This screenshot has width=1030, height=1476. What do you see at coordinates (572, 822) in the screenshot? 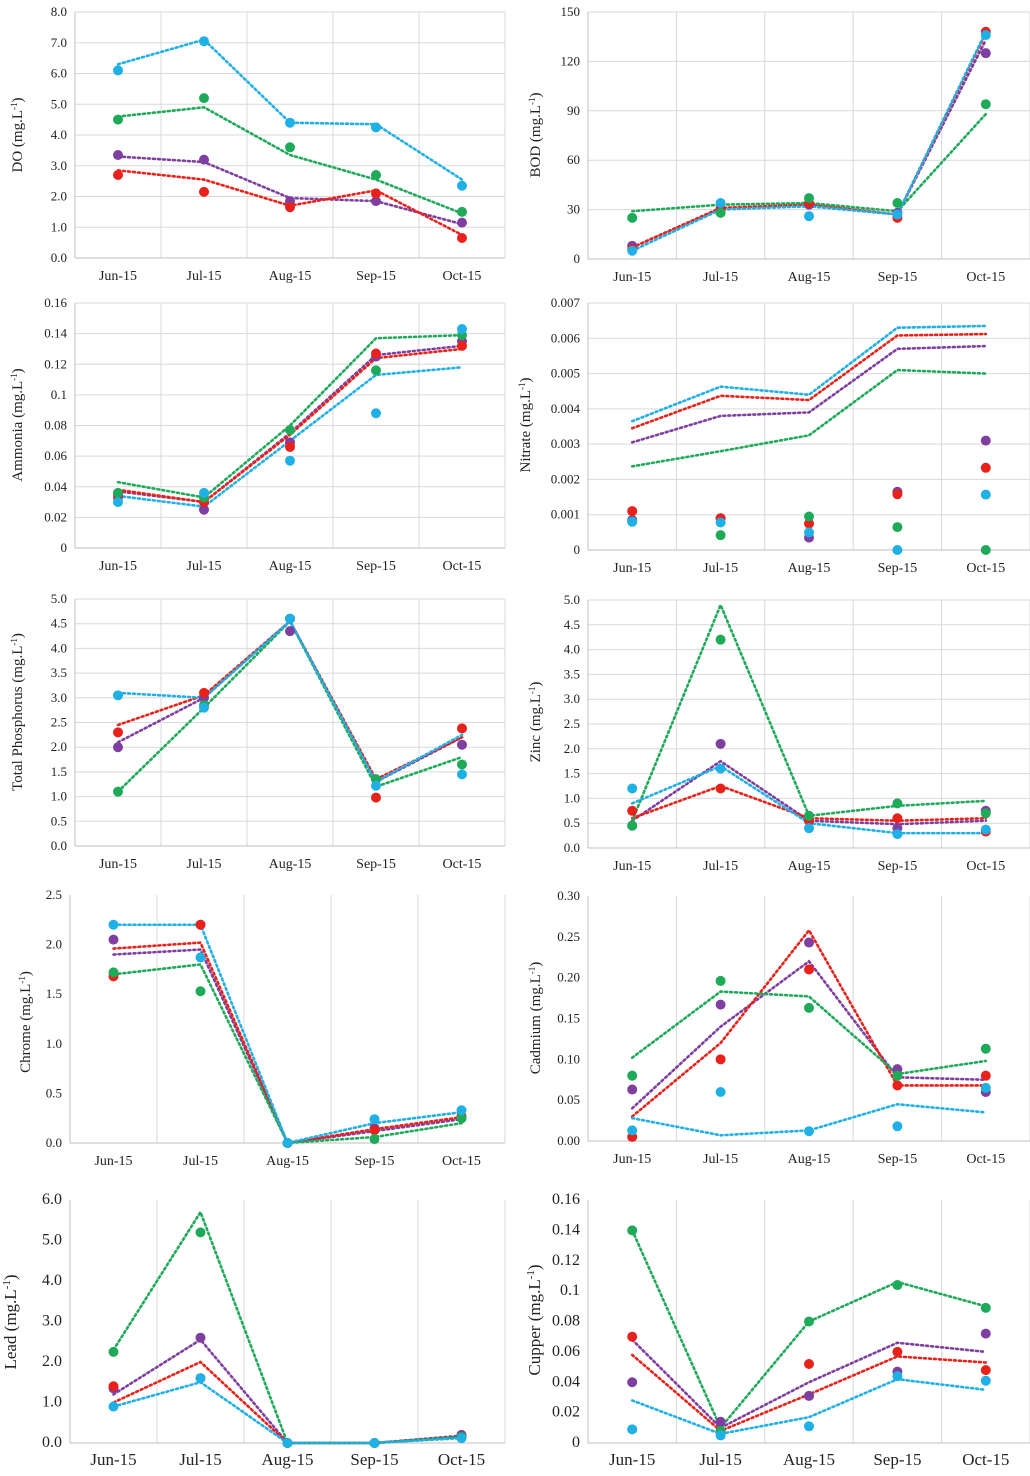
I see `y-tick-label: 0.5` at bounding box center [572, 822].